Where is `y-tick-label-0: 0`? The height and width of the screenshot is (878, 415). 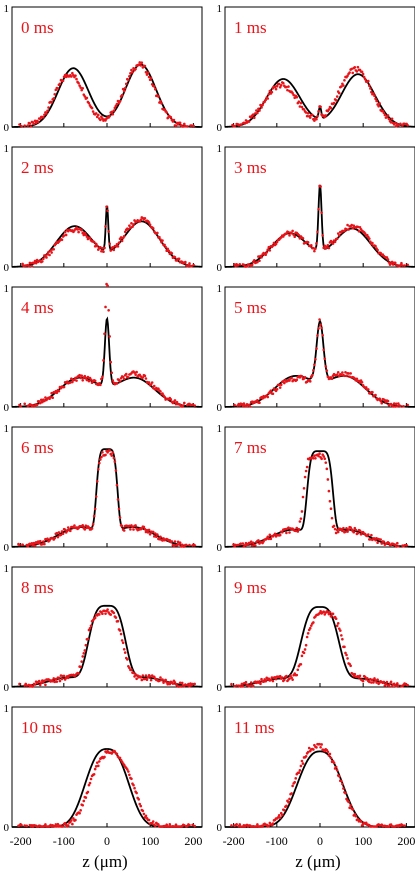
y-tick-label-0: 0 is located at coordinates (7, 268).